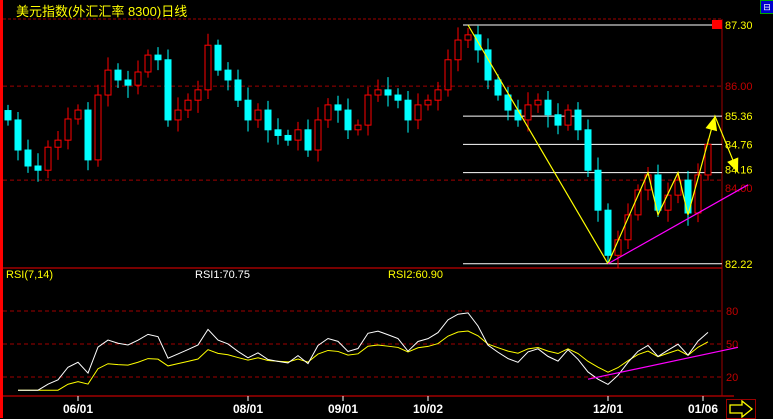 Image resolution: width=773 pixels, height=419 pixels. Describe the element at coordinates (30, 275) in the screenshot. I see `indicator-name: RSI(7,14)` at that location.